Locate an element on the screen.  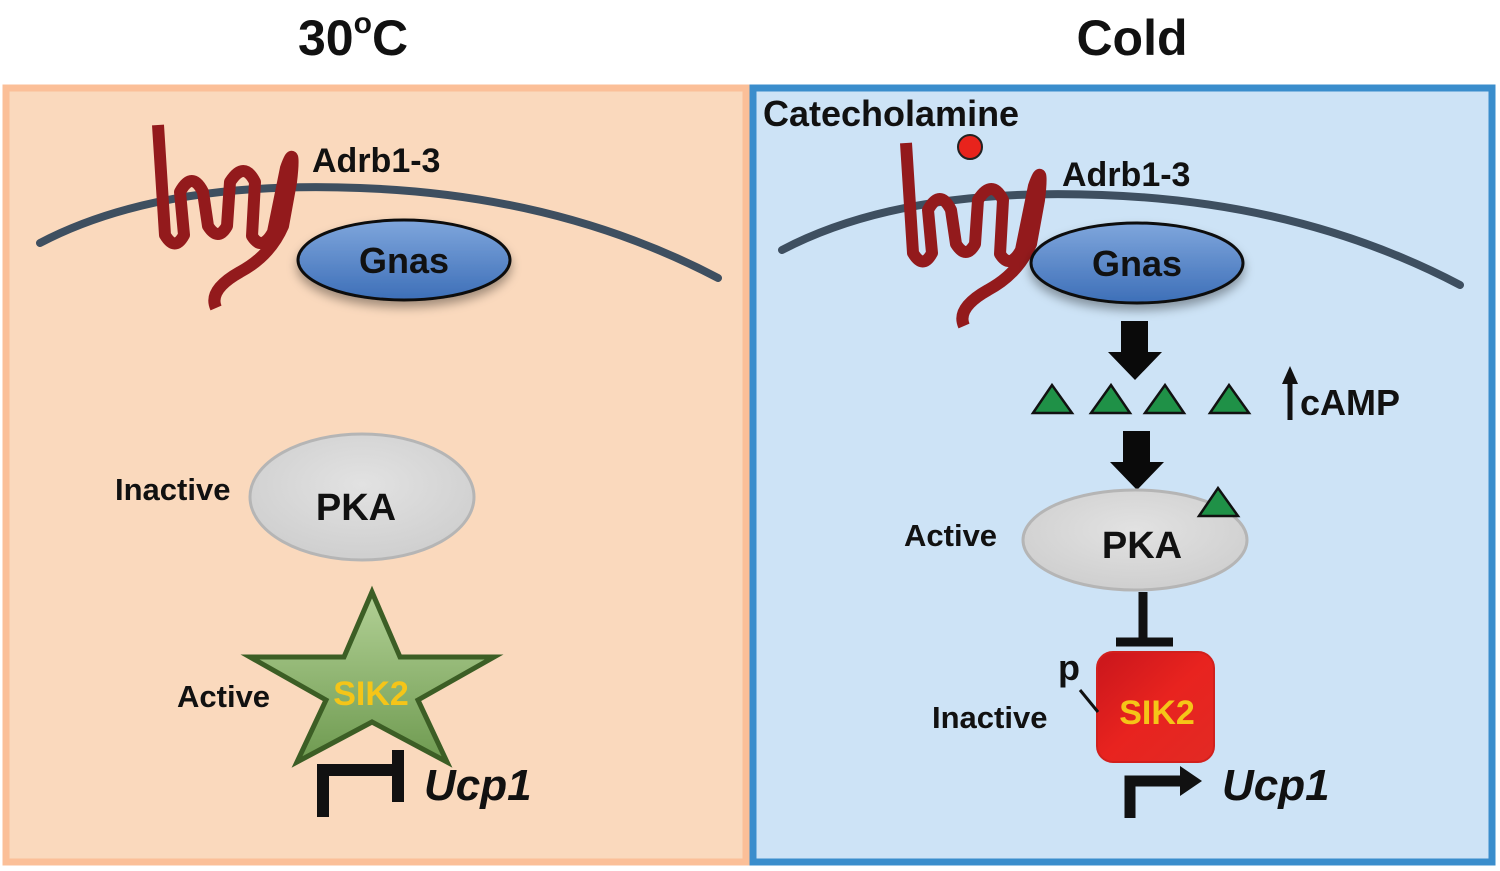
pka-state-label: Active is located at coordinates (950, 535).